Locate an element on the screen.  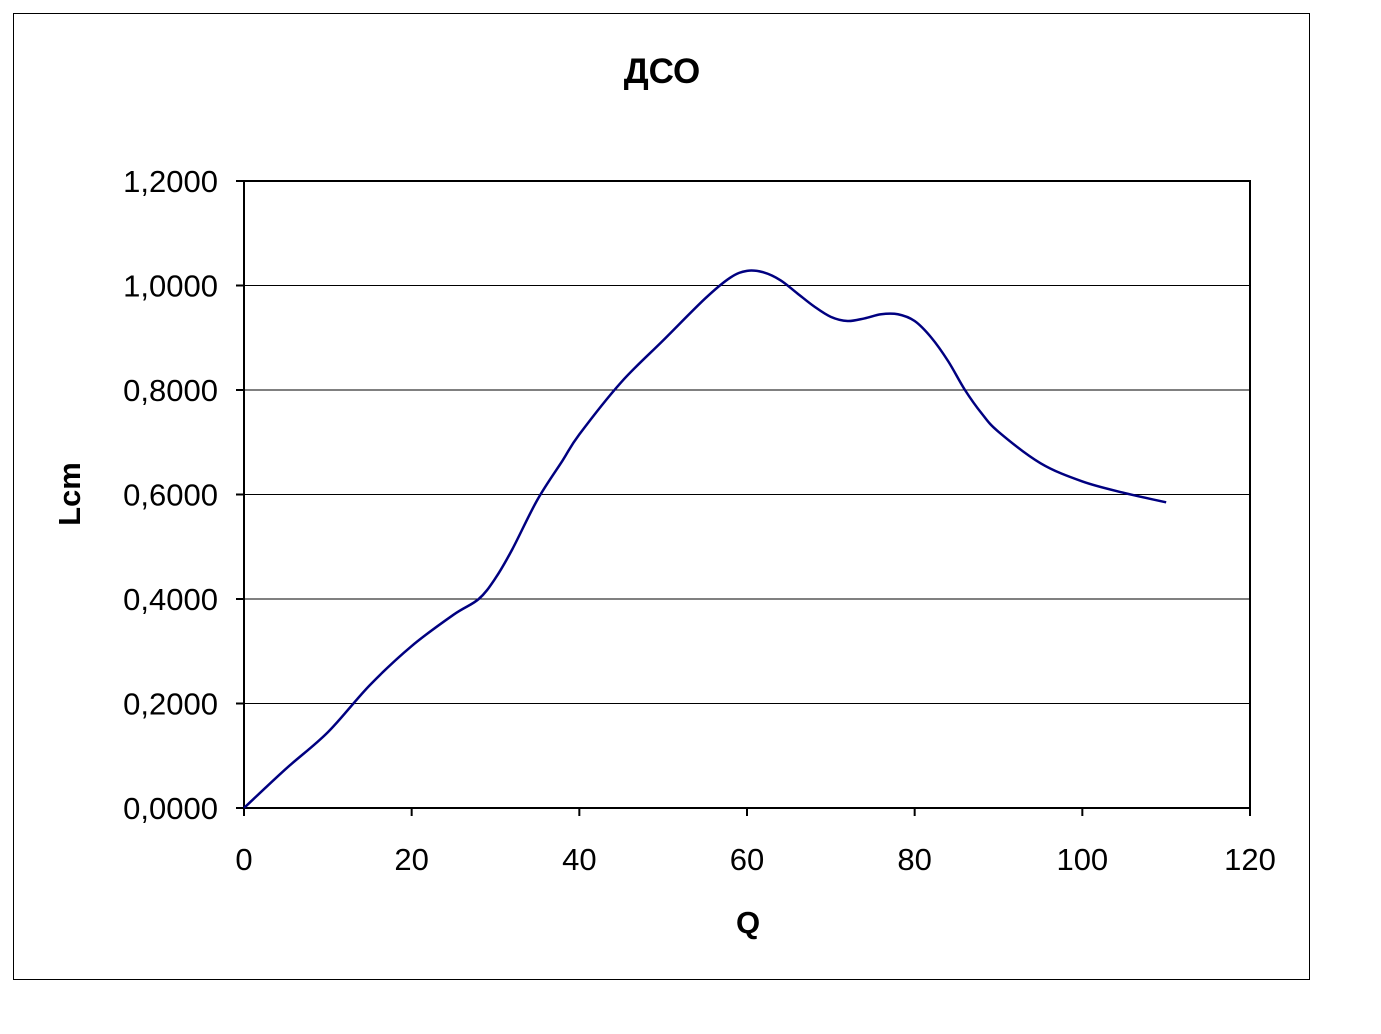
x-tick-label: 80 is located at coordinates (914, 859).